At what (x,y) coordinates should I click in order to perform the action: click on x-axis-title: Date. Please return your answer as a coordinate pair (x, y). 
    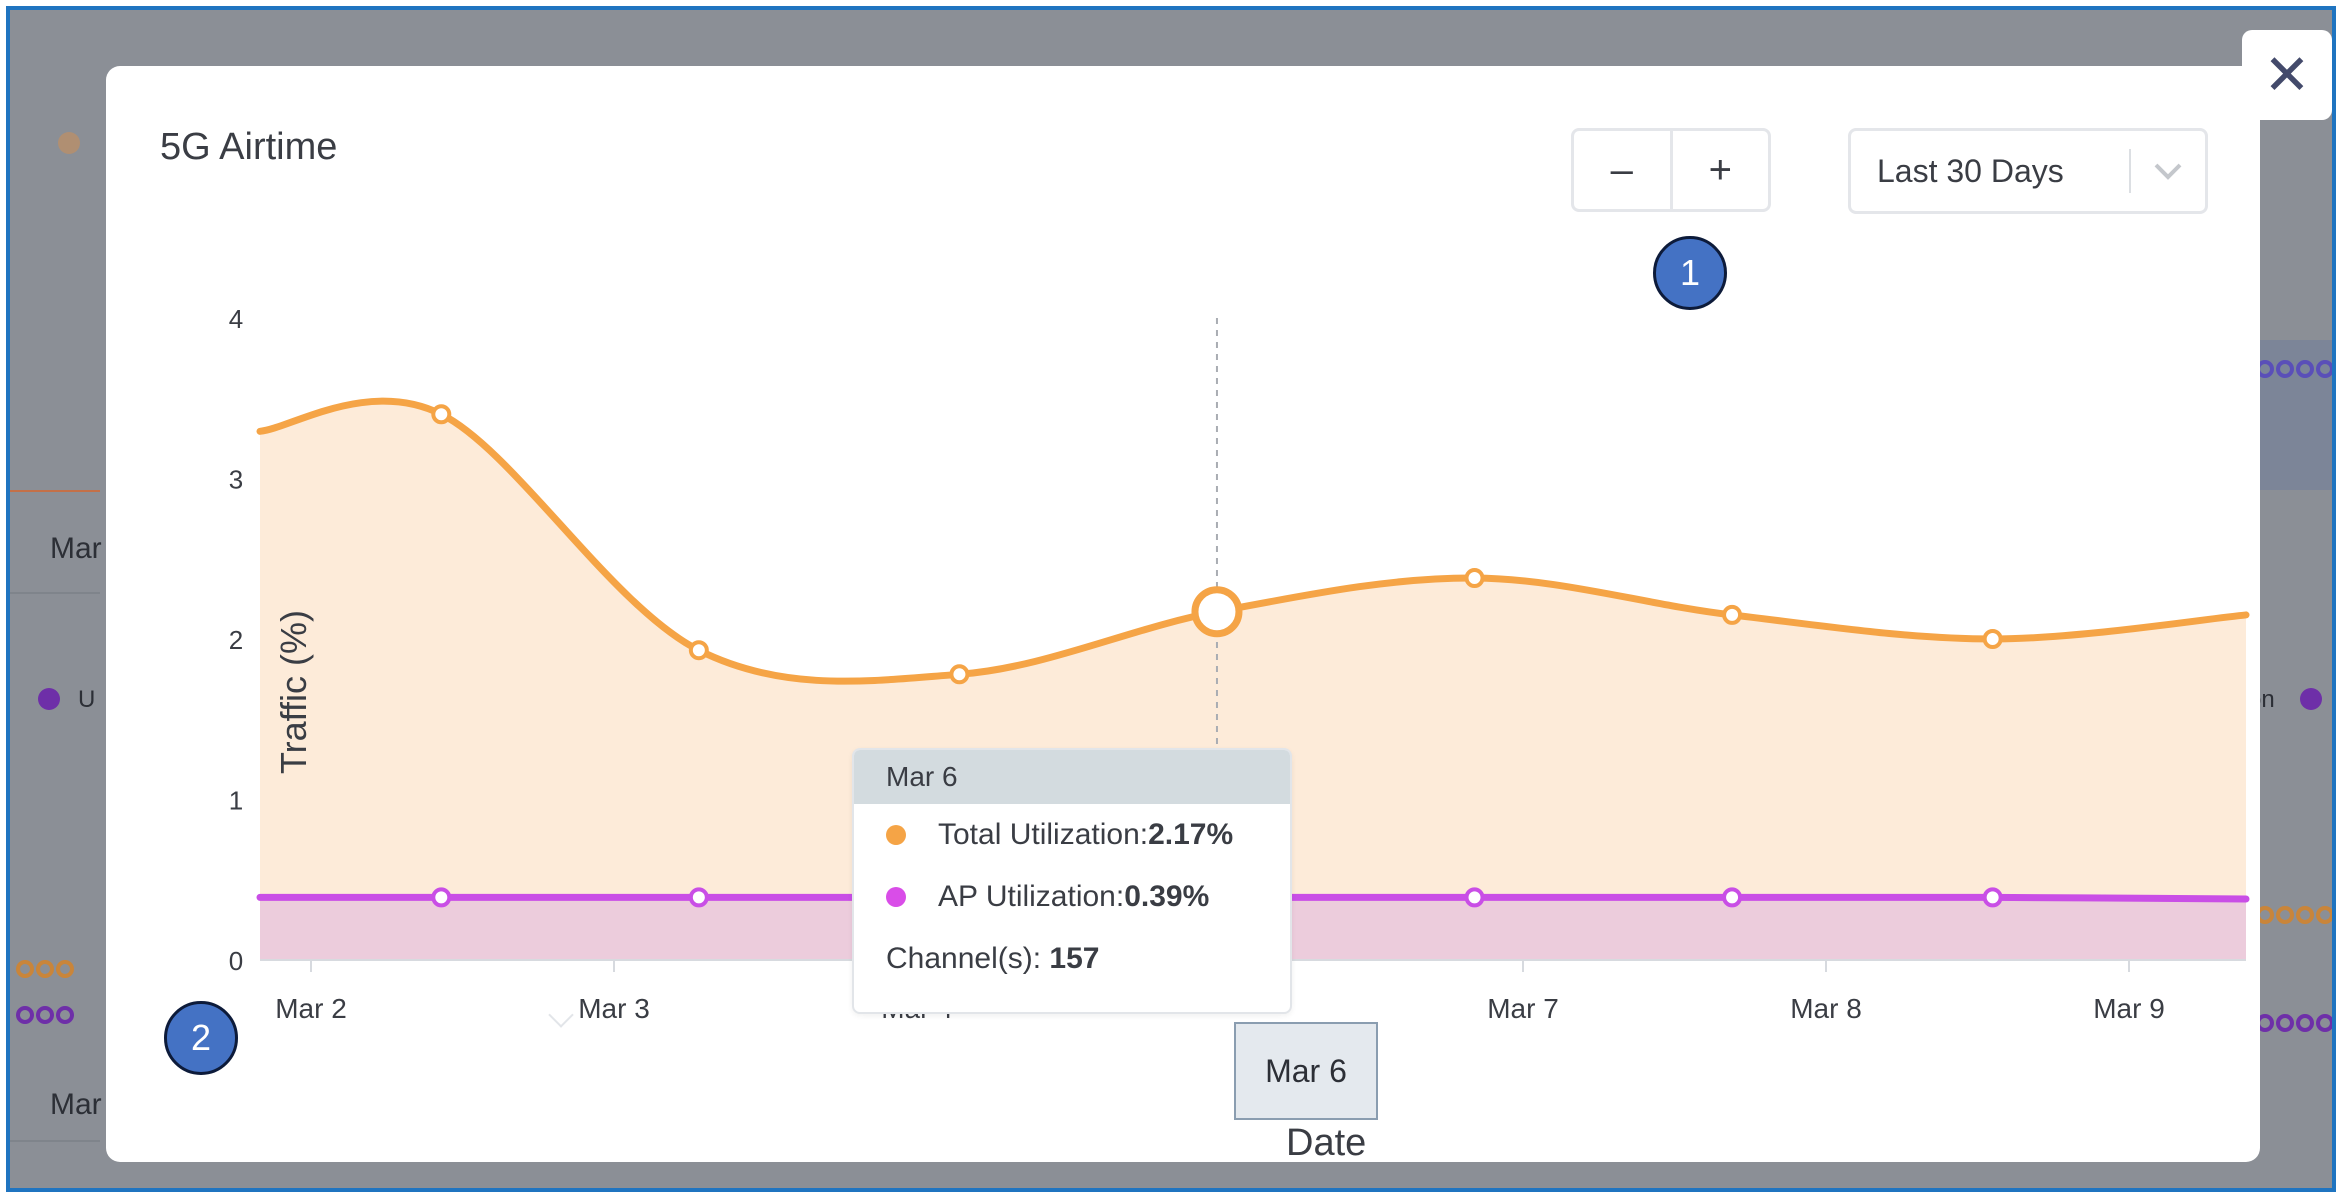
    Looking at the image, I should click on (1326, 1143).